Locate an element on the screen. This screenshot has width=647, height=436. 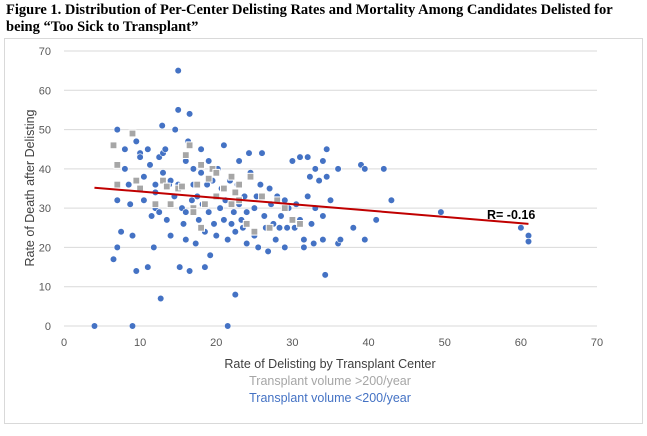
x-tick-label: 20 is located at coordinates (216, 343).